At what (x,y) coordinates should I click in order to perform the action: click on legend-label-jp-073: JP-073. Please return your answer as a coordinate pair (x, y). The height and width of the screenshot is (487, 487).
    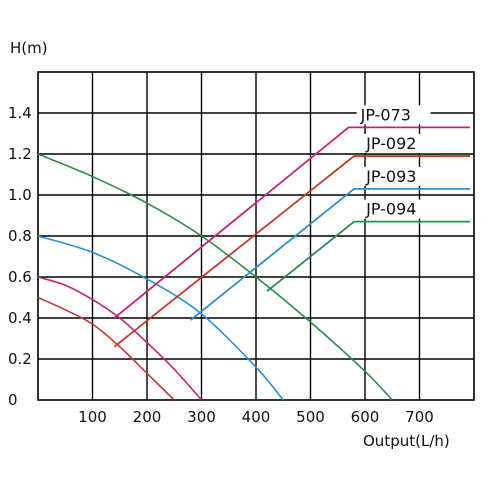
    Looking at the image, I should click on (385, 114).